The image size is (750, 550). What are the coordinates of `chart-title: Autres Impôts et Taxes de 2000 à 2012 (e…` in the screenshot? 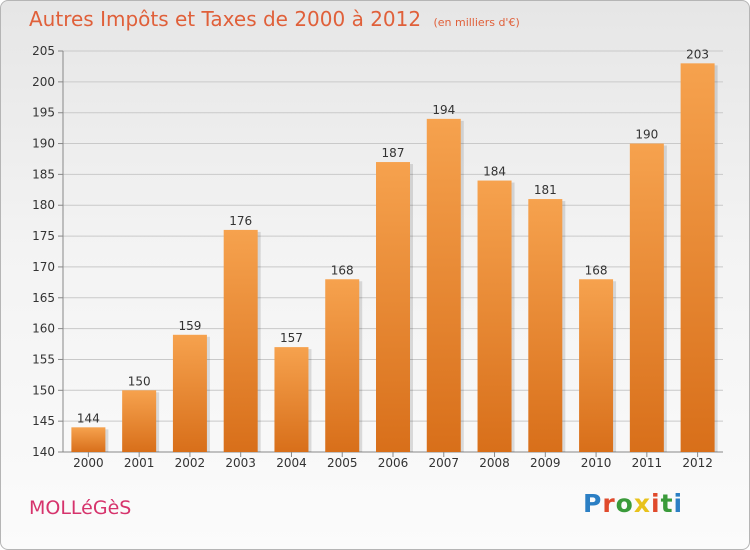 It's located at (274, 19).